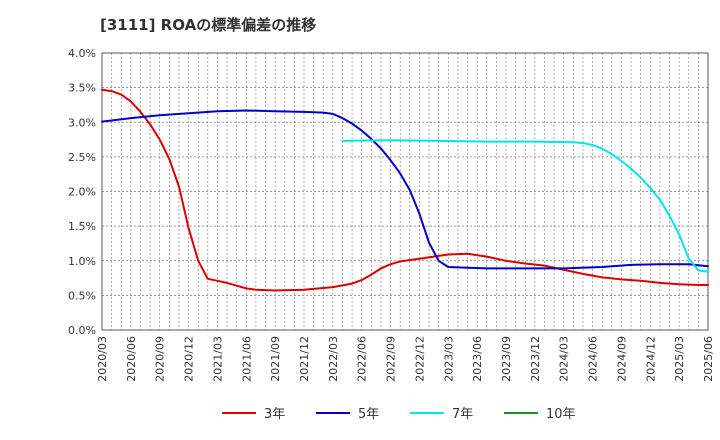 The width and height of the screenshot is (720, 440). I want to click on x-tick-label: 2024/06, so click(593, 359).